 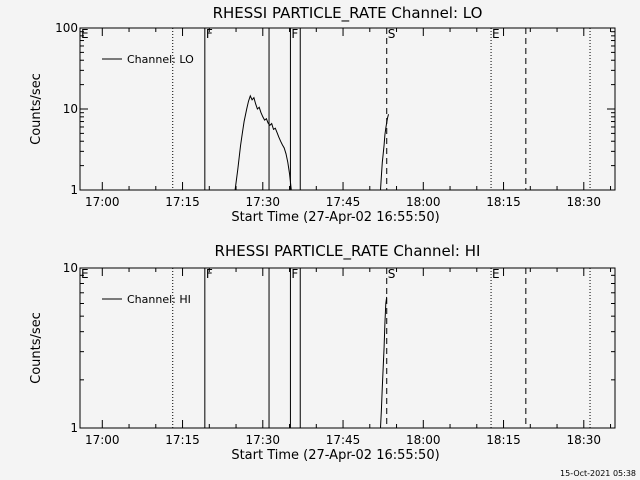 What do you see at coordinates (348, 13) in the screenshot?
I see `chart-title: RHESSI PARTICLE_RATE Channel: LO` at bounding box center [348, 13].